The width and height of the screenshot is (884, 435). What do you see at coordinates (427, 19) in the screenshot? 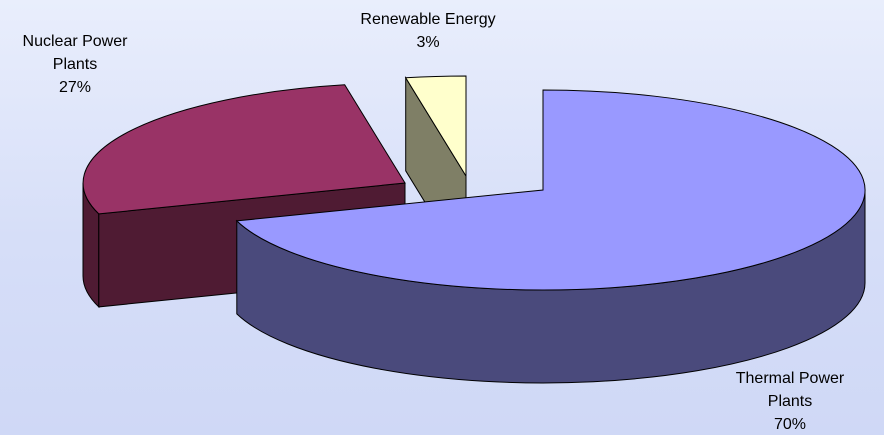
I see `slice-name-renewable: Renewable Energy` at bounding box center [427, 19].